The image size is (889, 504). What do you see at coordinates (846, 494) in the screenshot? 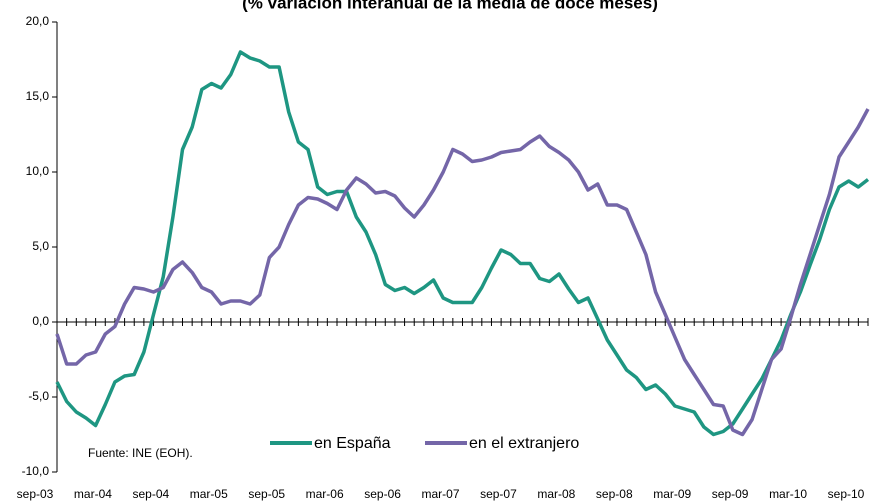
I see `x-tick-label: sep-10` at bounding box center [846, 494].